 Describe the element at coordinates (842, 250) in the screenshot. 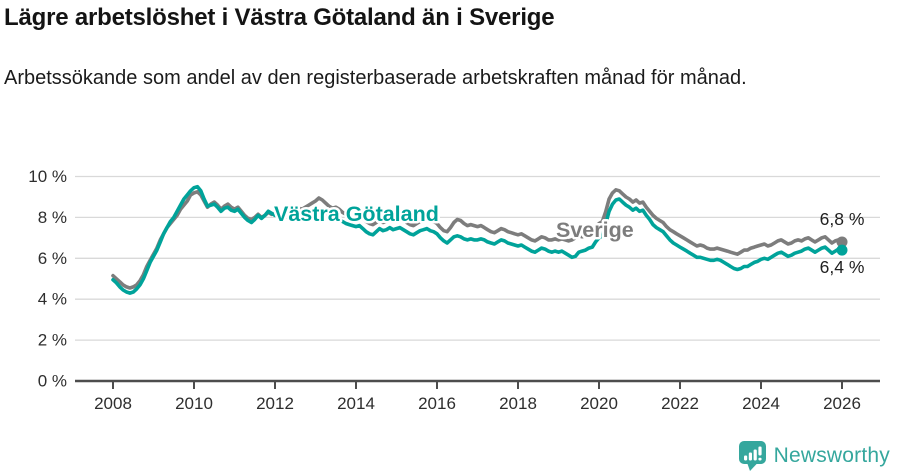

I see `series-end-dot-v-stra-g-taland` at that location.